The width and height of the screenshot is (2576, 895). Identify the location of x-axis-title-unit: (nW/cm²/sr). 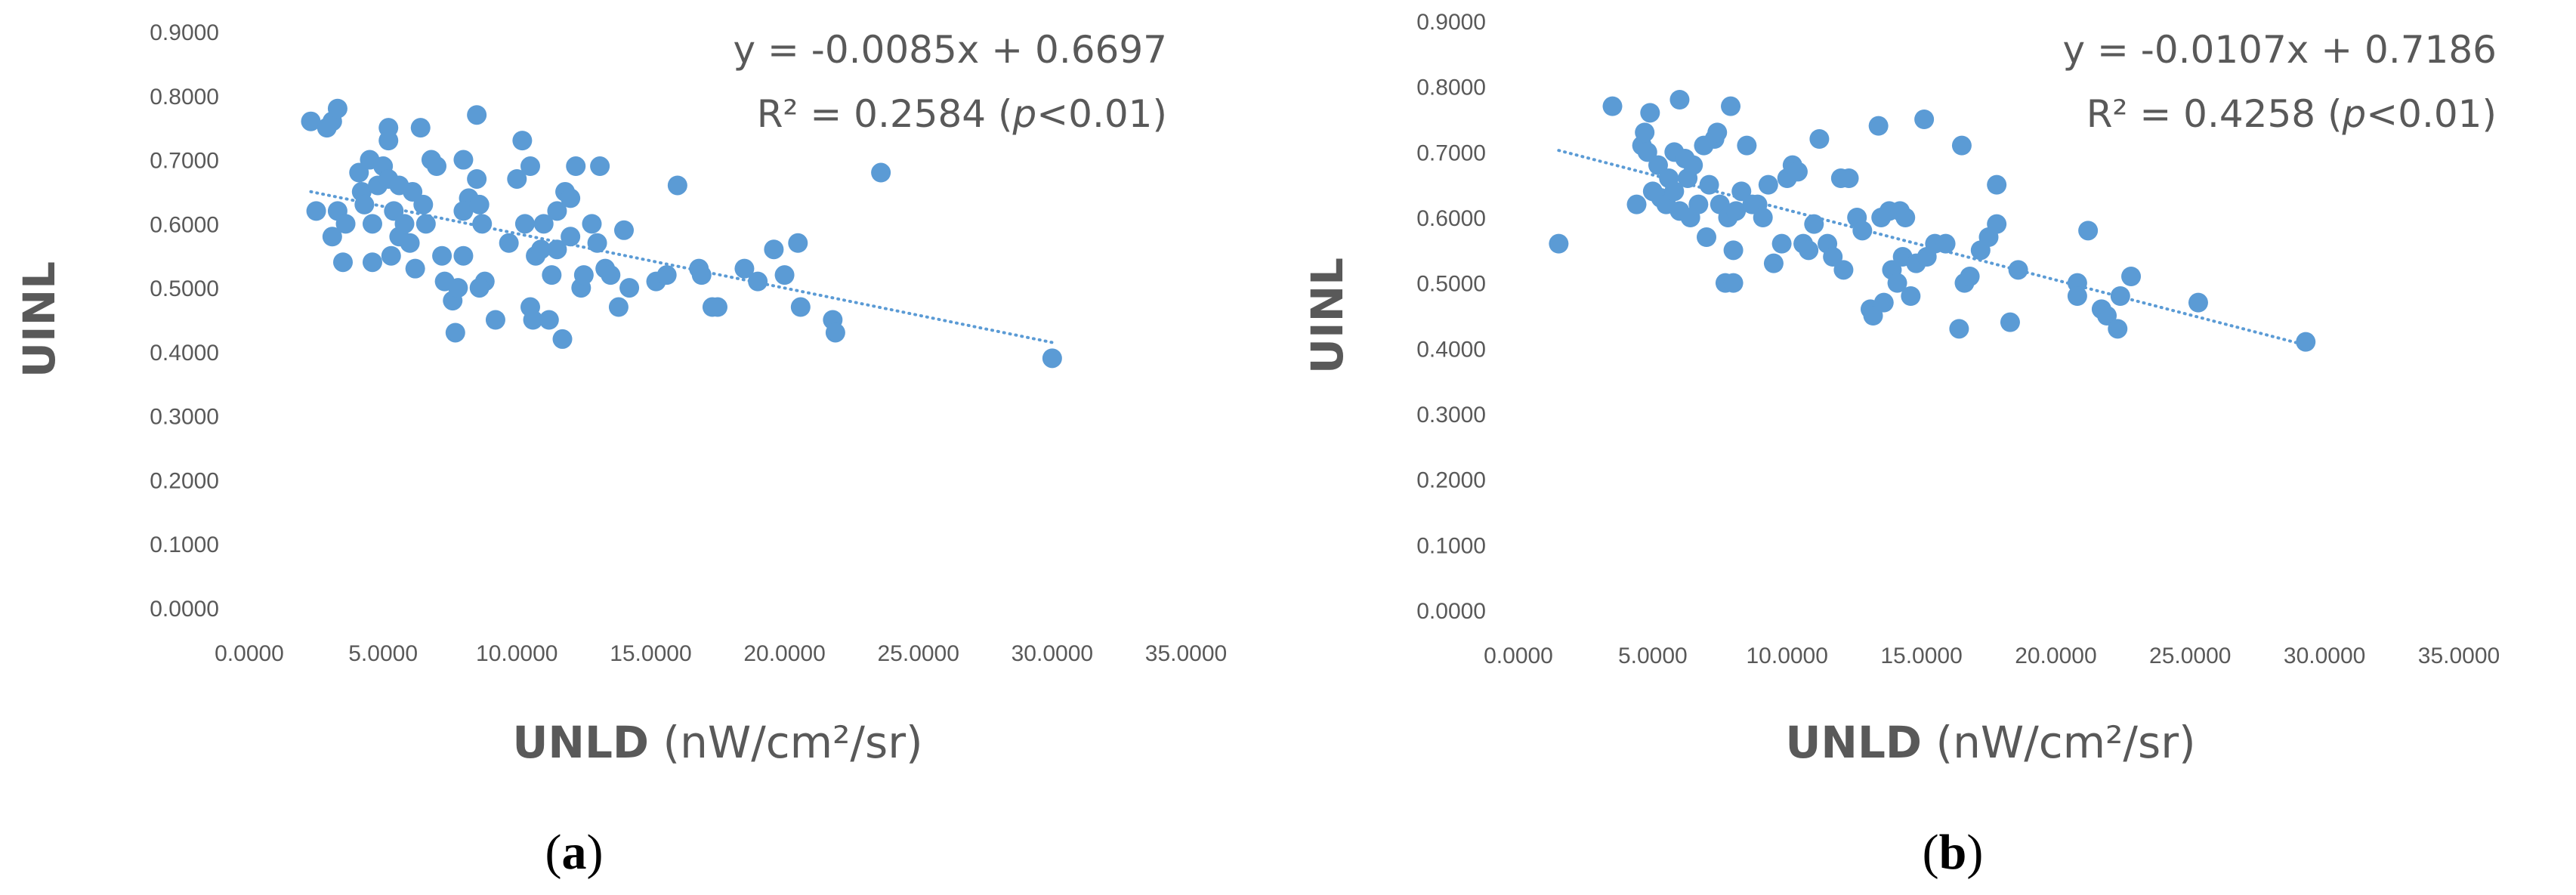
(786, 742).